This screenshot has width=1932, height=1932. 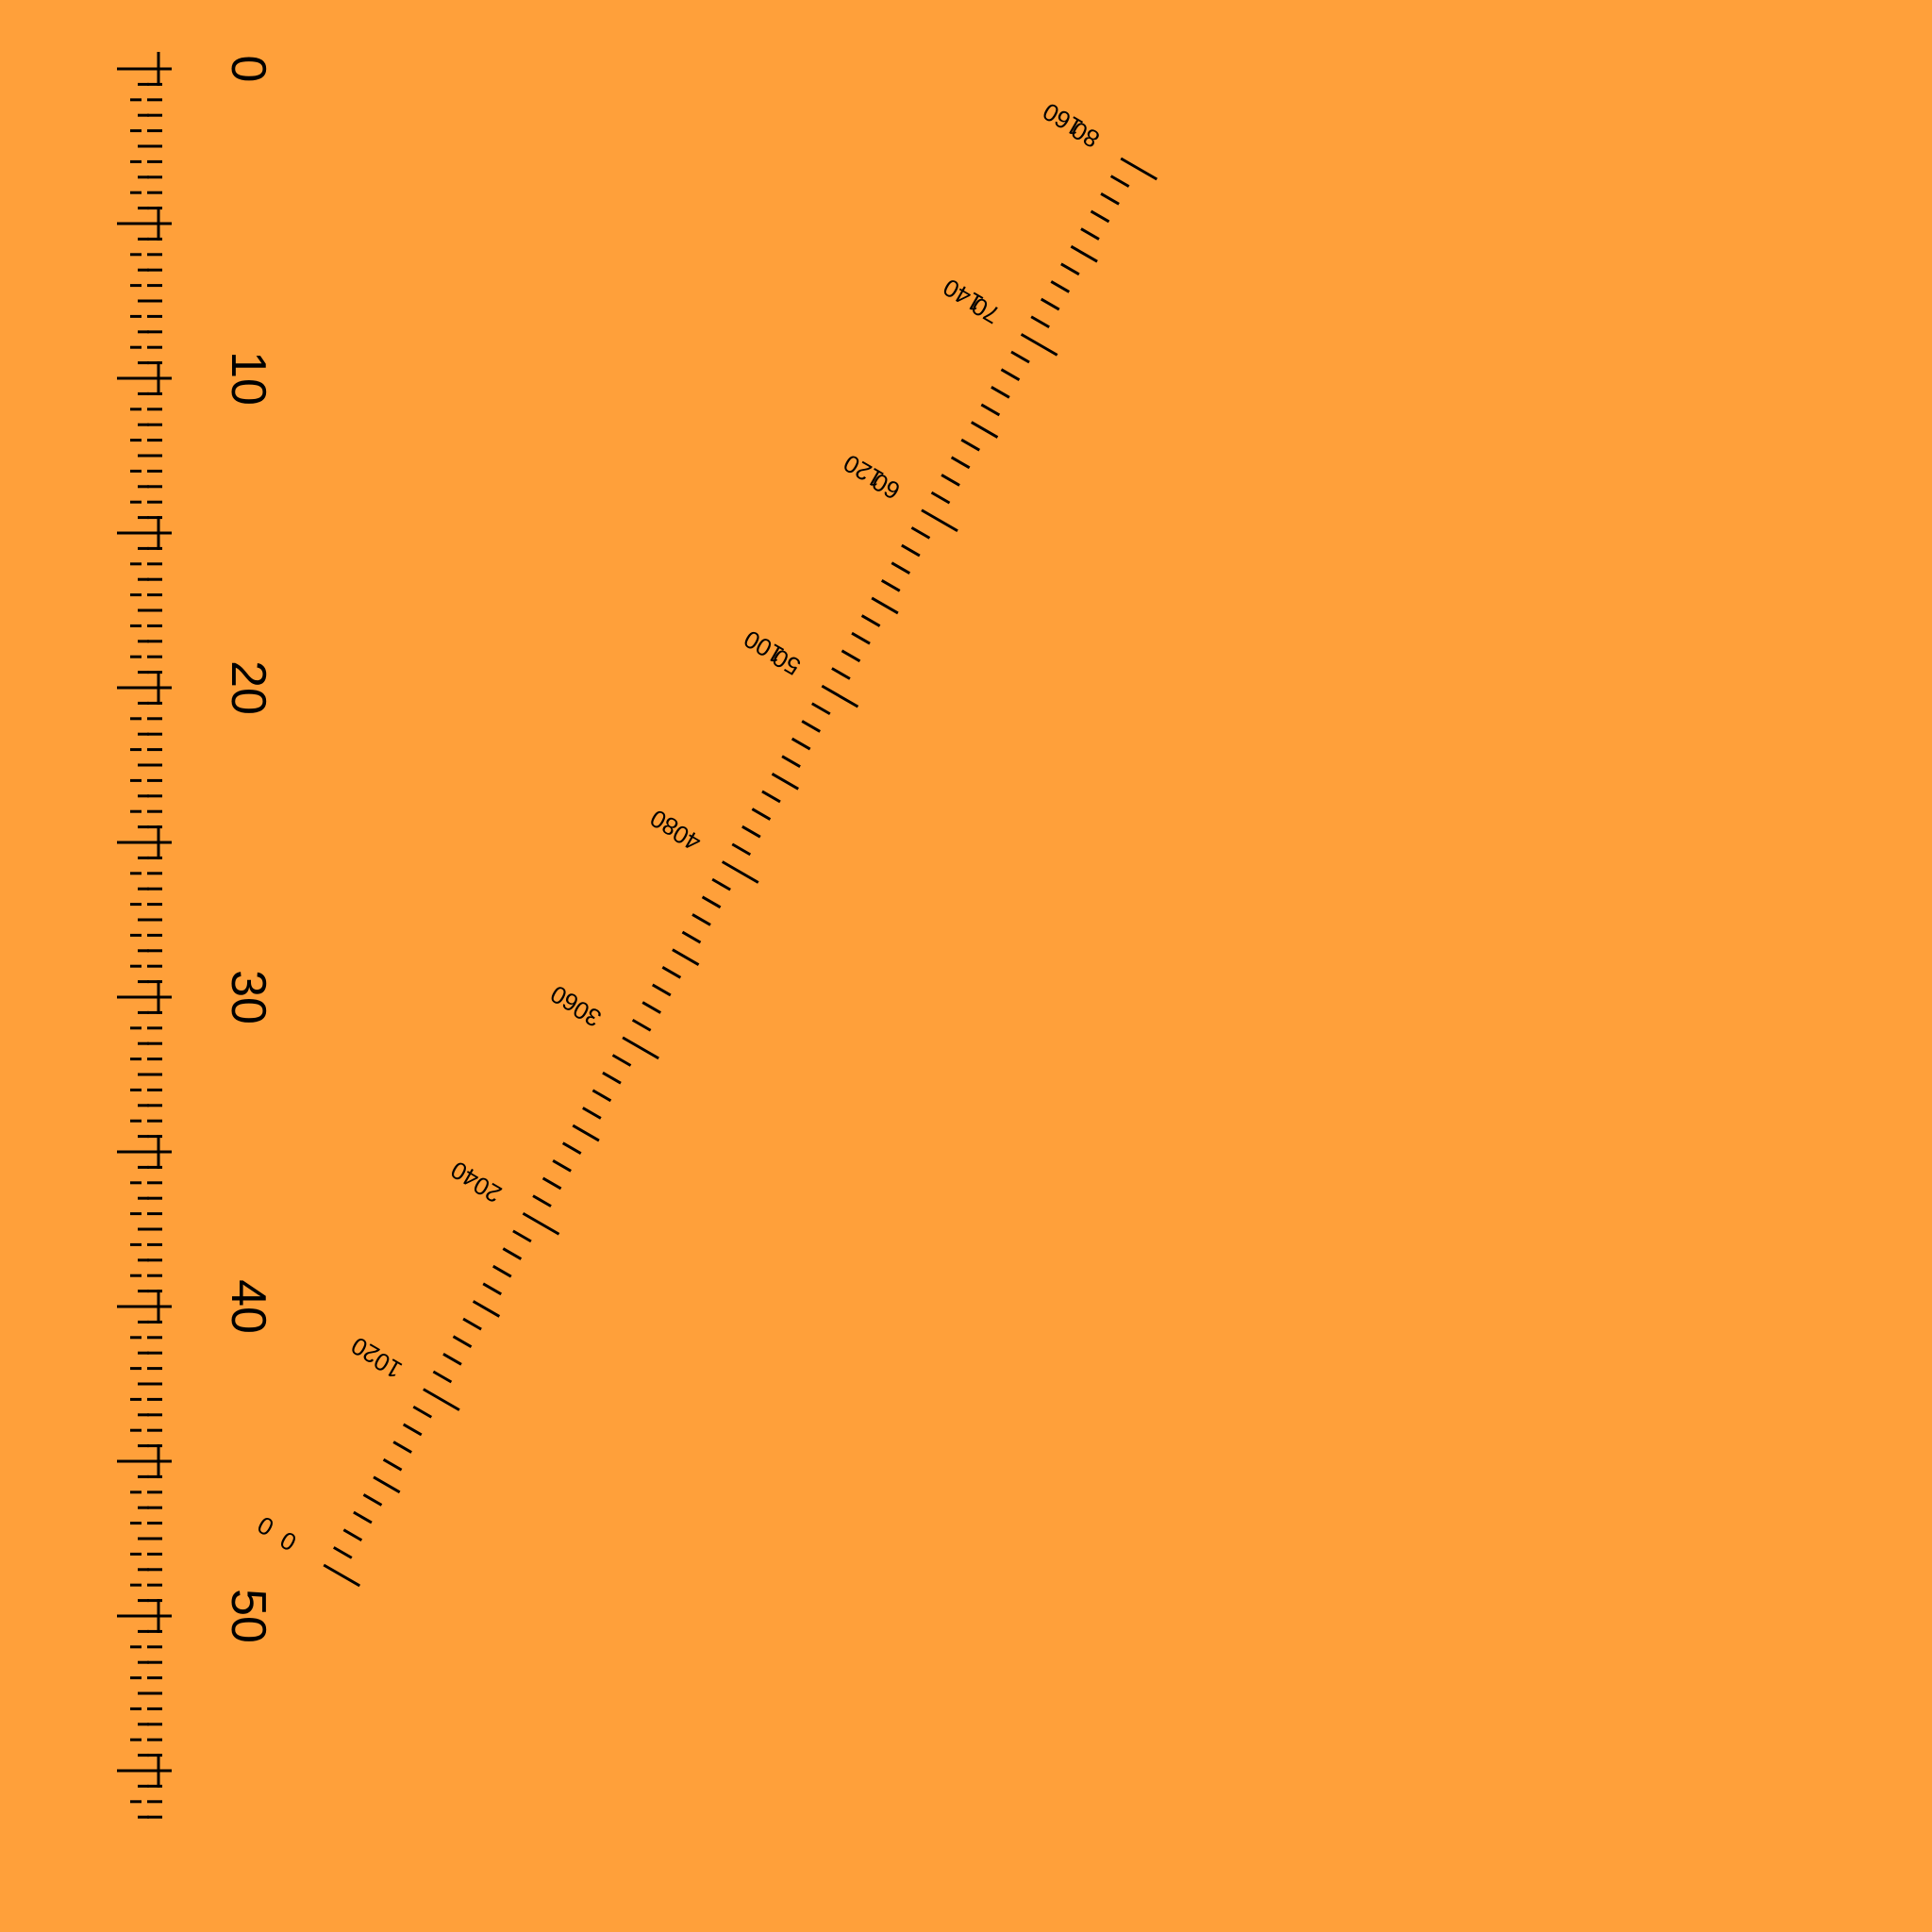 I want to click on straight-label: 30, so click(x=248, y=997).